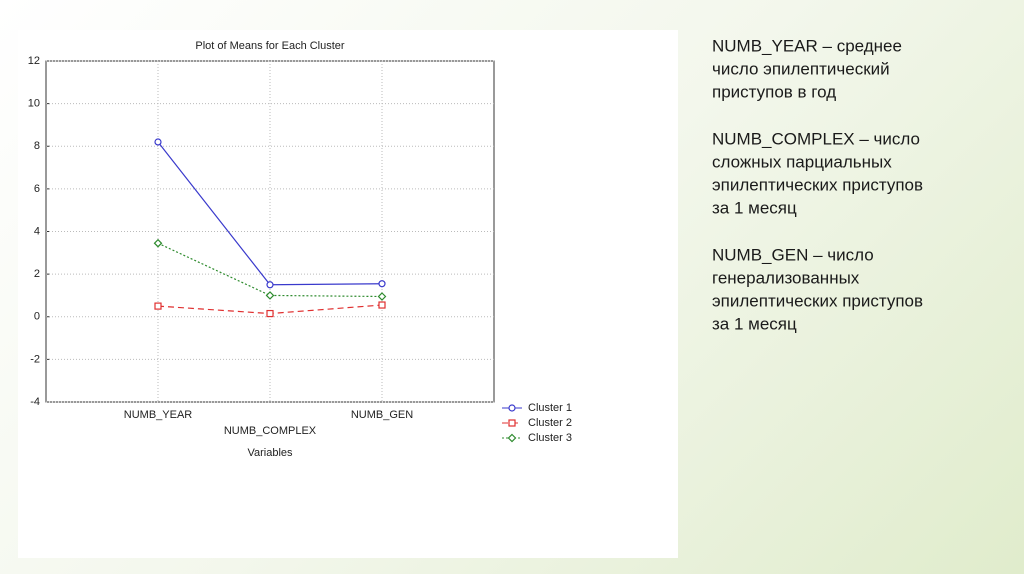 The width and height of the screenshot is (1024, 574). Describe the element at coordinates (270, 46) in the screenshot. I see `chart-title: Plot of Means for Each Cluster` at that location.